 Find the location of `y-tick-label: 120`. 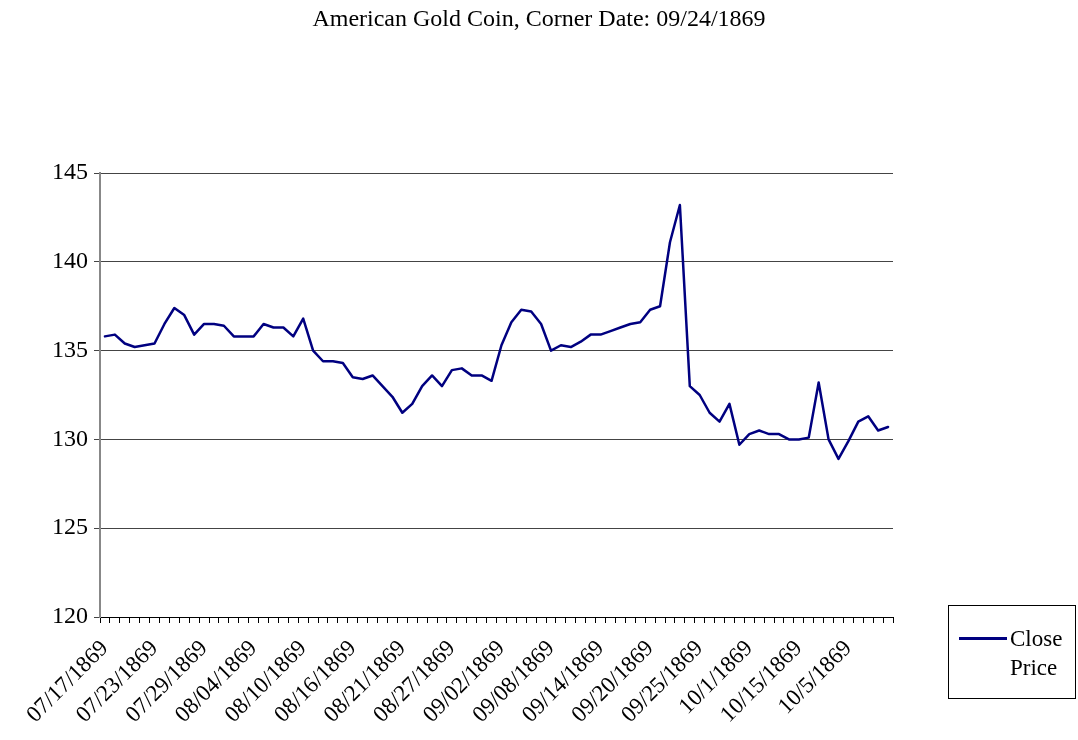

y-tick-label: 120 is located at coordinates (70, 615).